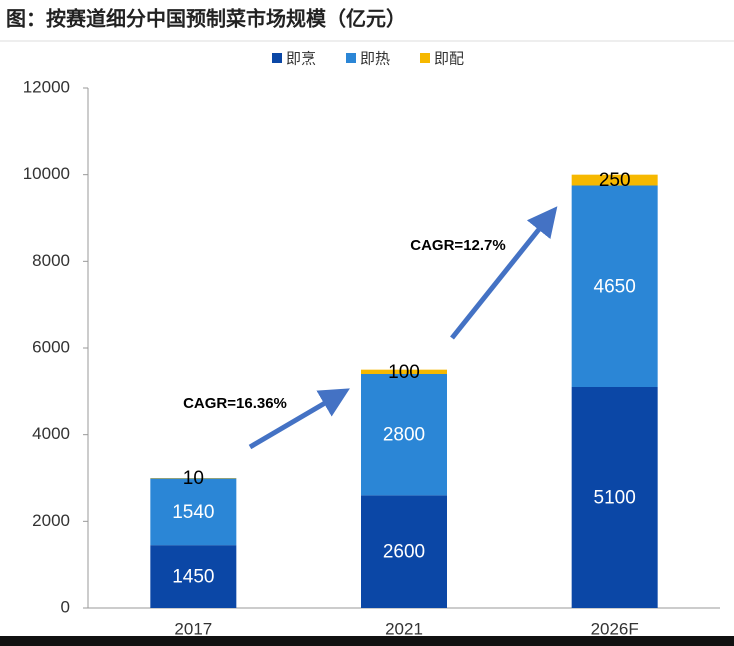 This screenshot has height=646, width=734. What do you see at coordinates (449, 59) in the screenshot?
I see `legend-label: 即配` at bounding box center [449, 59].